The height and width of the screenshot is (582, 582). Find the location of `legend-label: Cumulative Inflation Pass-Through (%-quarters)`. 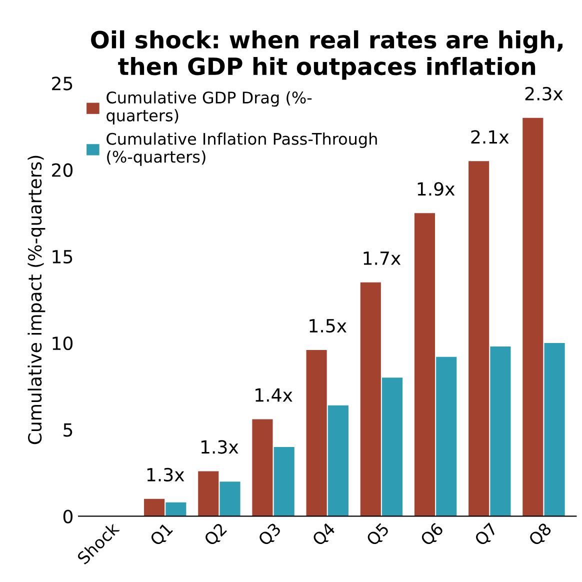

legend-label: Cumulative Inflation Pass-Through (%-quarters) is located at coordinates (241, 149).